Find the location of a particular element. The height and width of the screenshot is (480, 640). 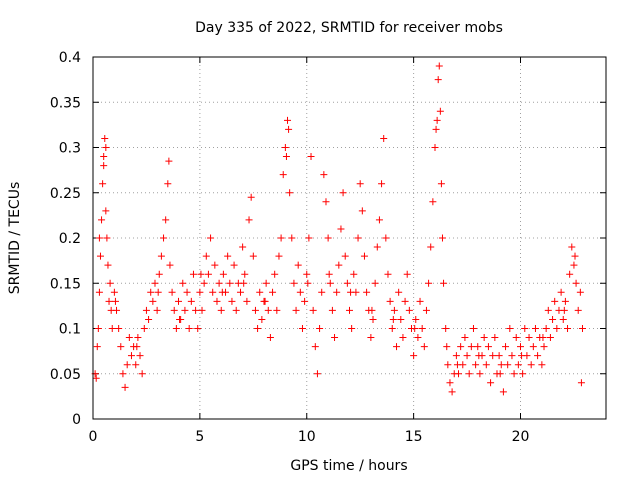

y-axis-label: SRMTID / TECUs is located at coordinates (15, 238).